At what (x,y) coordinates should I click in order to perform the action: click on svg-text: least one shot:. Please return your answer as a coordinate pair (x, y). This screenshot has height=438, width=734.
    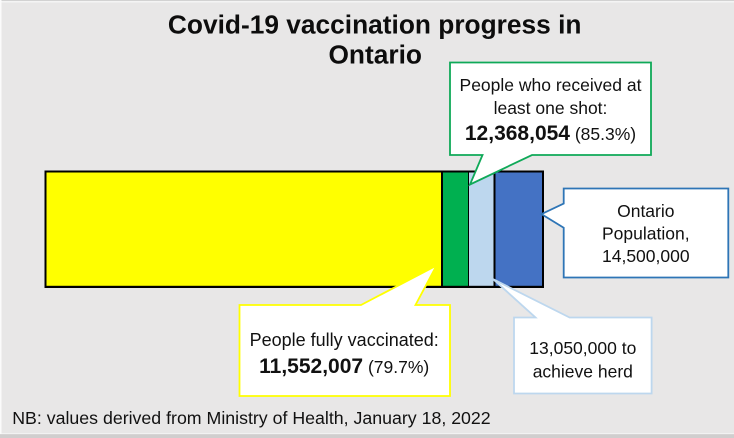
    Looking at the image, I should click on (551, 108).